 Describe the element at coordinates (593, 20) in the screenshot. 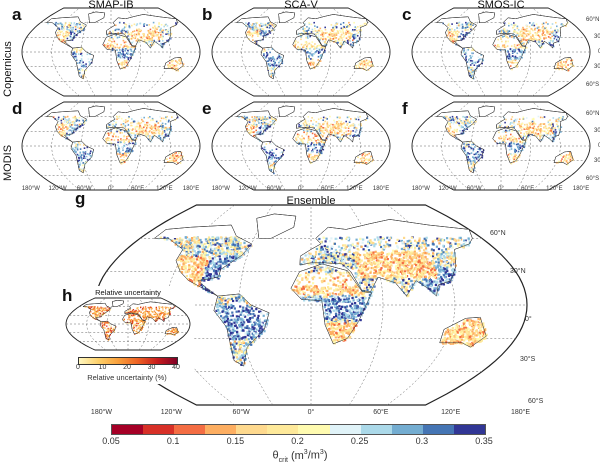

I see `lat-label: 60°N` at that location.